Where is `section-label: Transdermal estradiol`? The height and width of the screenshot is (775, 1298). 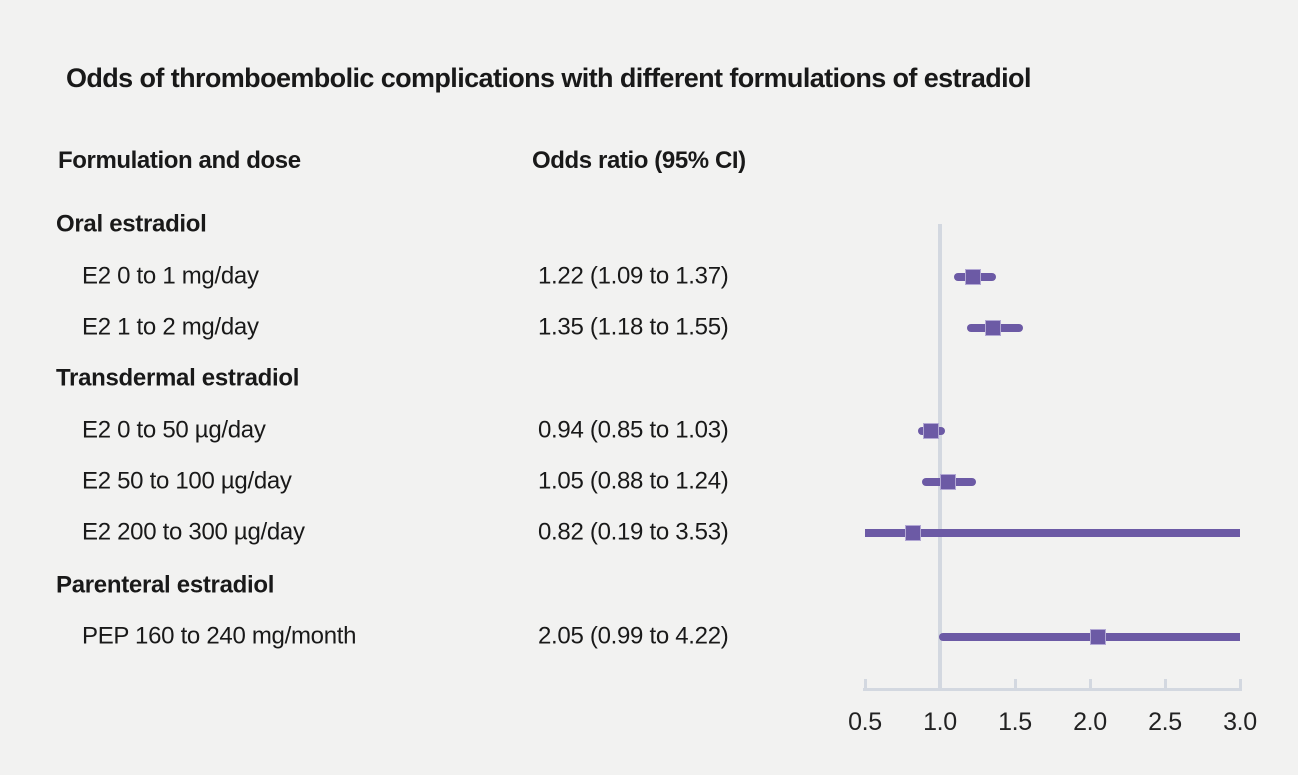
section-label: Transdermal estradiol is located at coordinates (178, 378).